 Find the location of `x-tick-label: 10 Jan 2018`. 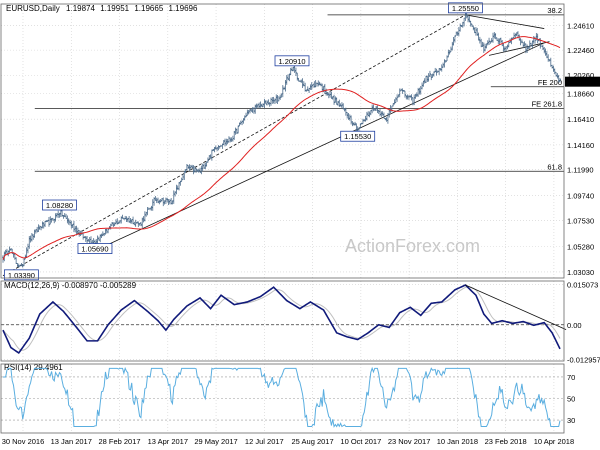

x-tick-label: 10 Jan 2018 is located at coordinates (457, 441).